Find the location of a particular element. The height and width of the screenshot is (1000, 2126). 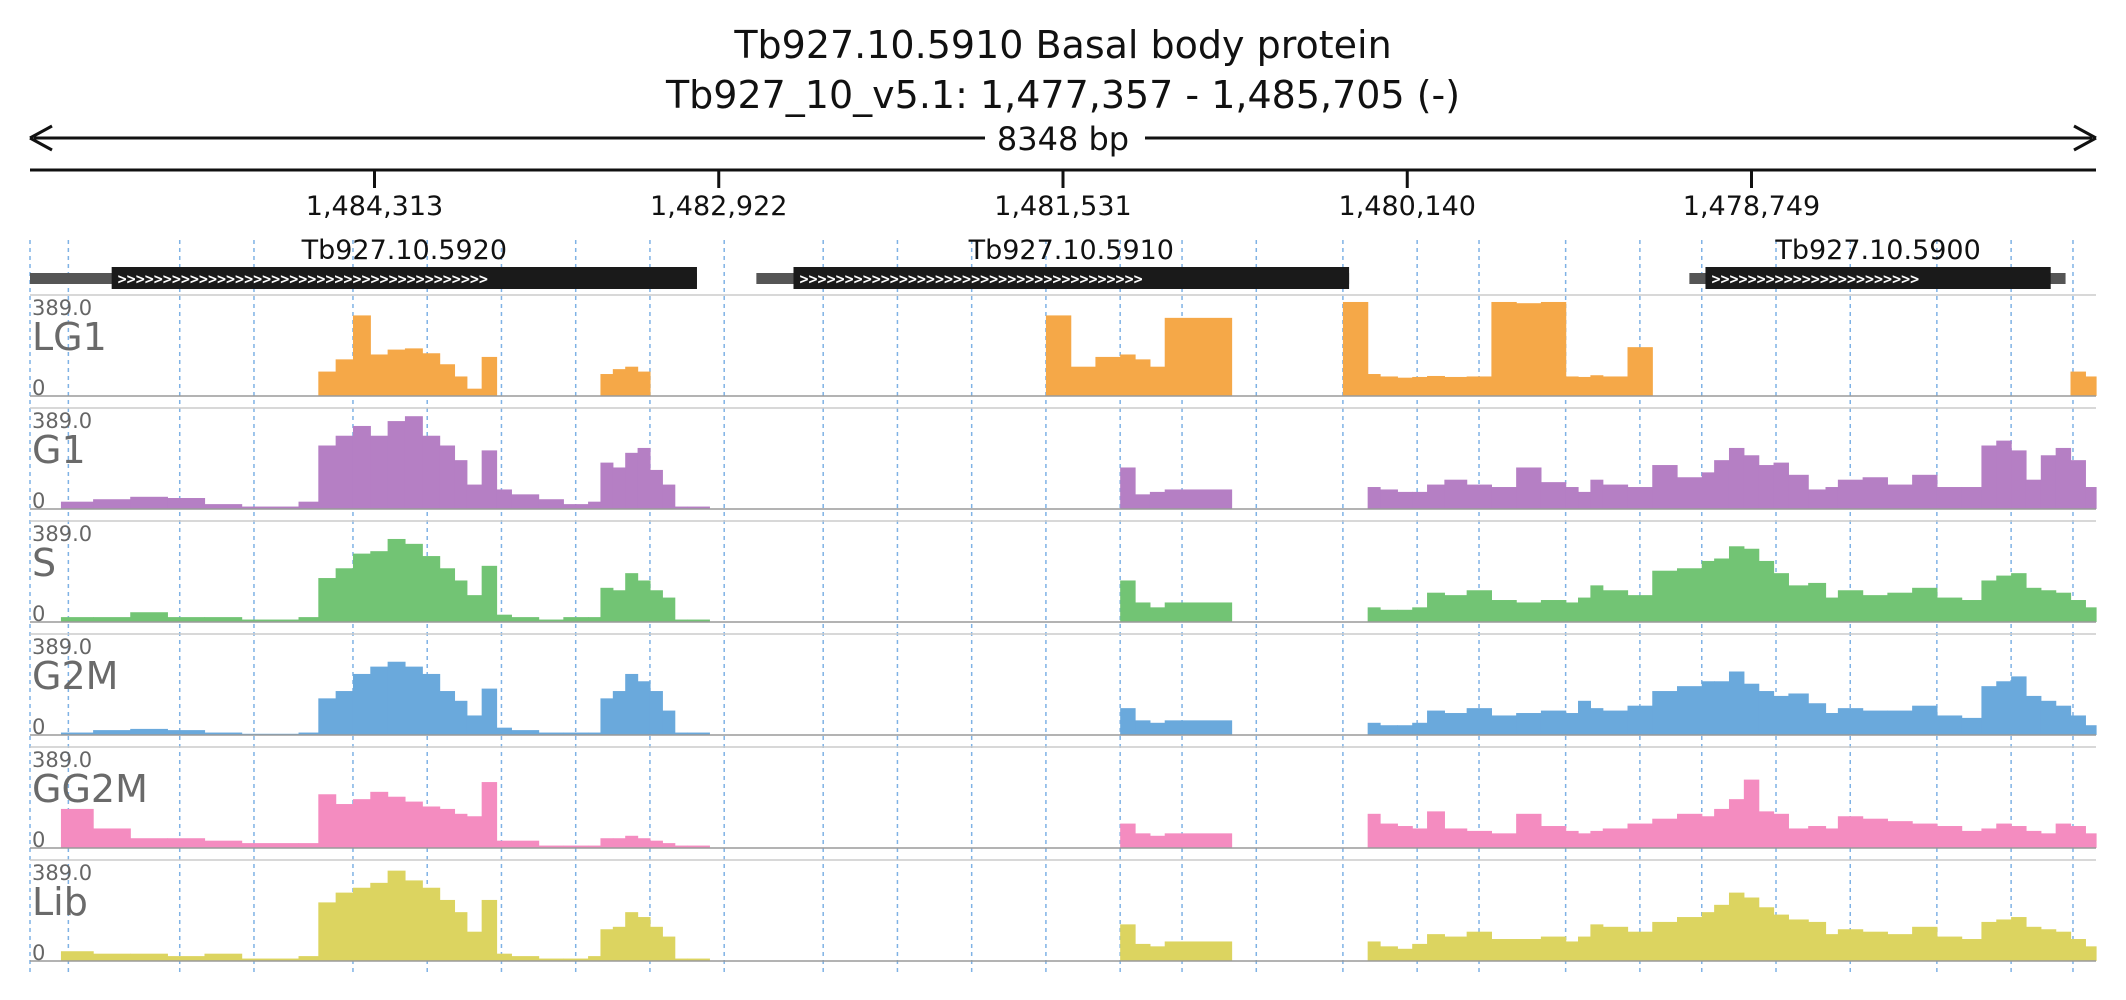

gene-label: Tb927.10.5900 is located at coordinates (1877, 250).